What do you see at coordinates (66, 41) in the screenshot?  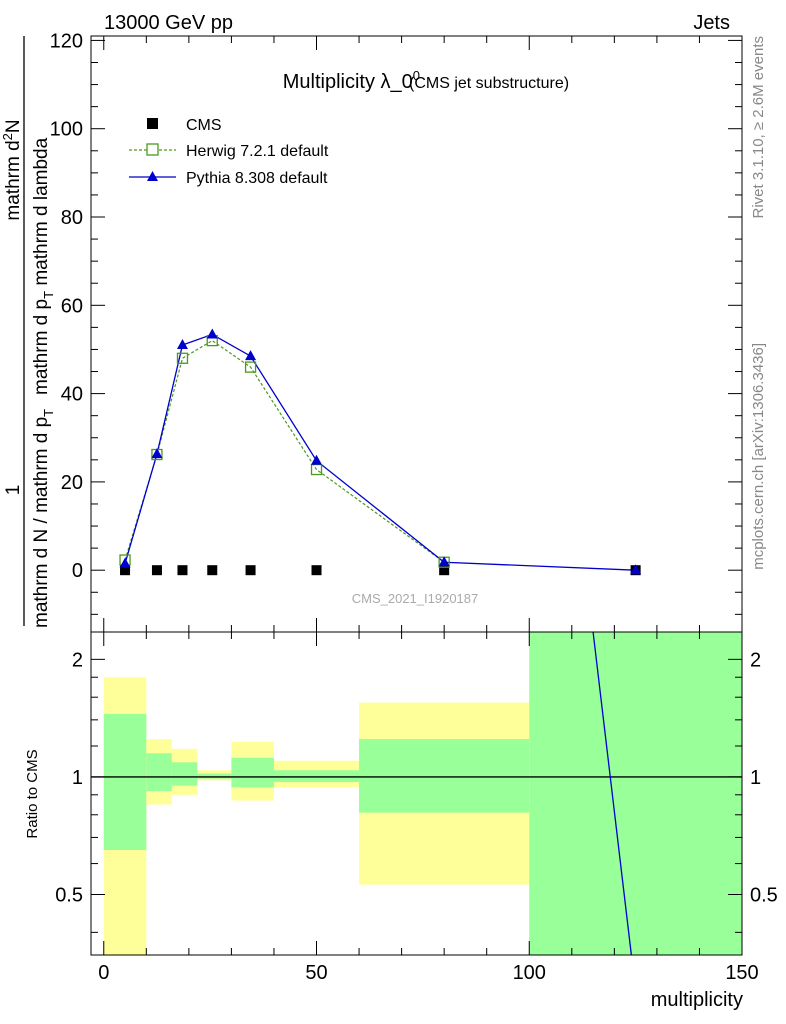 I see `main-ytick-label: 120` at bounding box center [66, 41].